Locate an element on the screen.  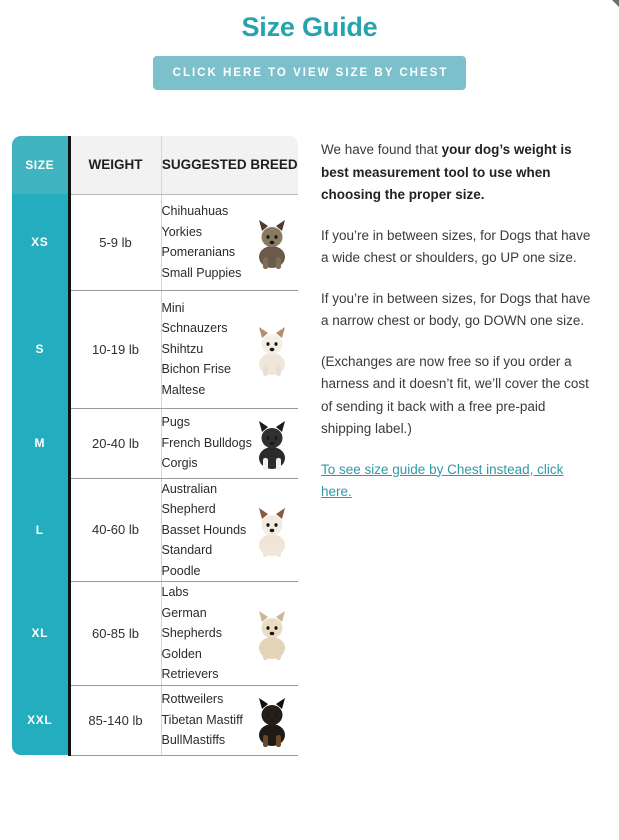
size-cell-s: S is located at coordinates (41, 349).